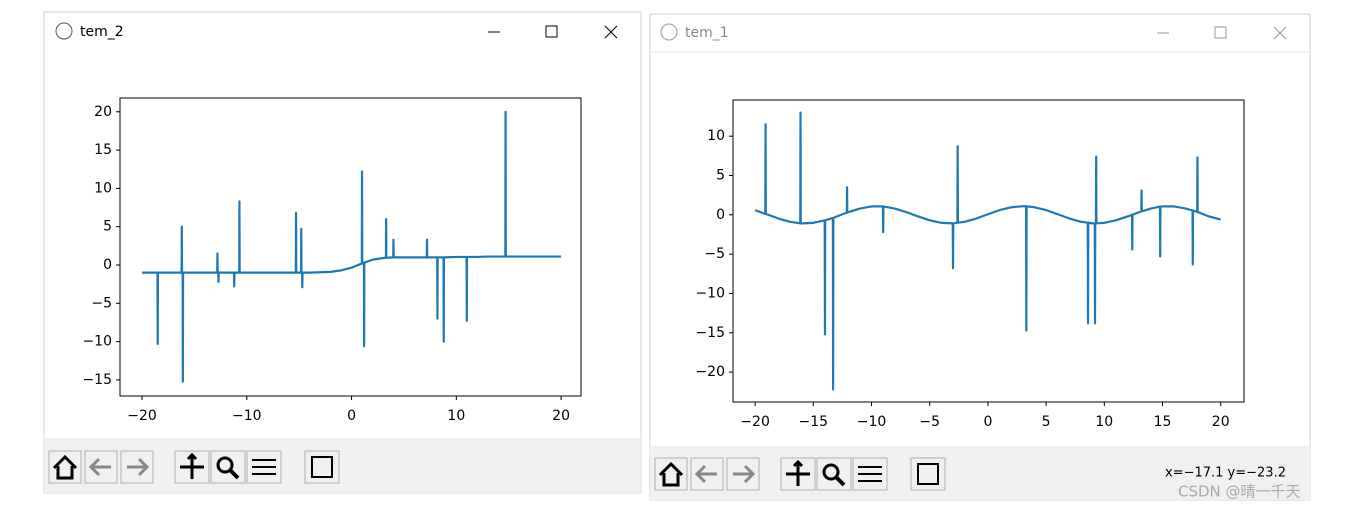  What do you see at coordinates (814, 422) in the screenshot?
I see `x-tick-label: −15` at bounding box center [814, 422].